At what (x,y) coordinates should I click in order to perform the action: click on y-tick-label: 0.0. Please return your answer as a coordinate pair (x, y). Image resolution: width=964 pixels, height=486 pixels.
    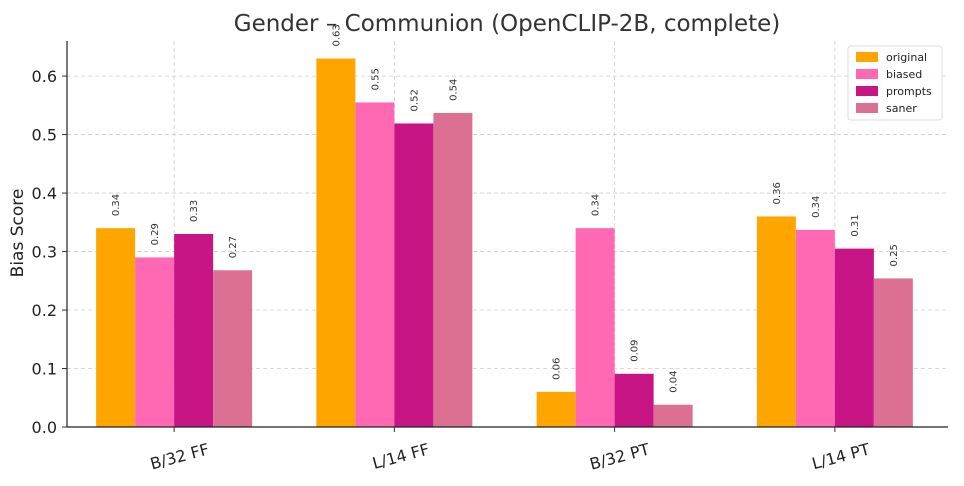
    Looking at the image, I should click on (44, 427).